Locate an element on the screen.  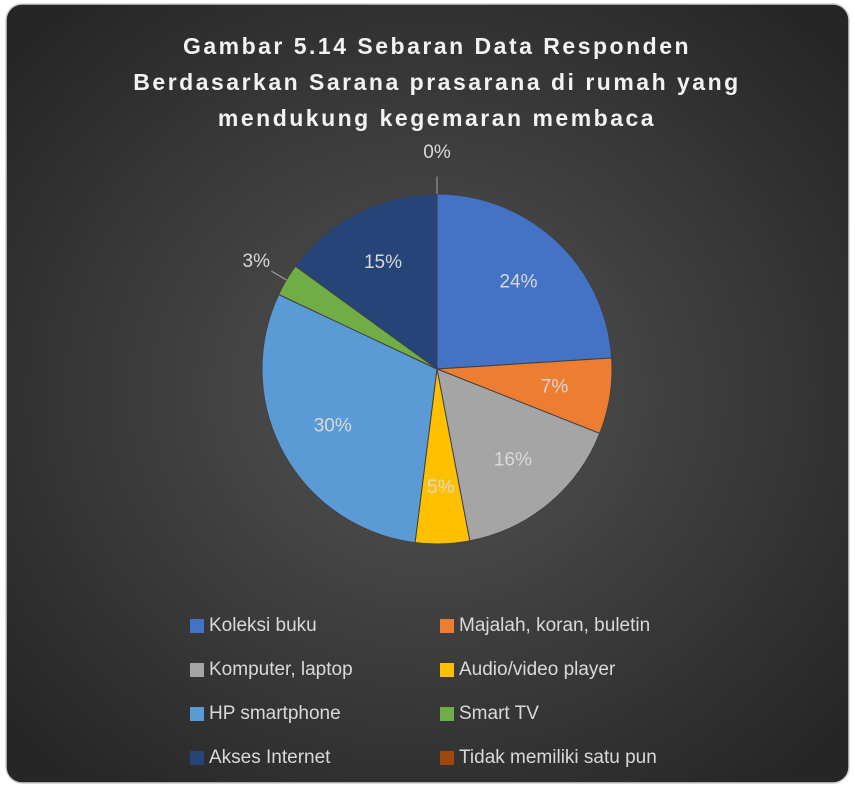
data-label: 5% is located at coordinates (441, 487).